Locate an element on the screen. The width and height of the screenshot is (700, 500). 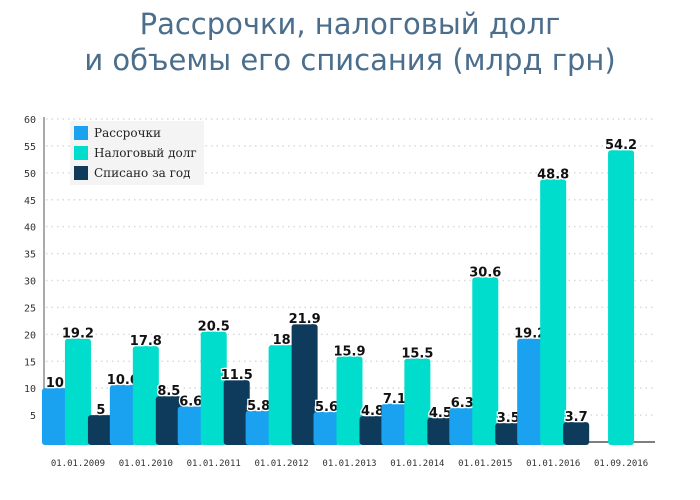
y-tick-label: 35 is located at coordinates (30, 255).